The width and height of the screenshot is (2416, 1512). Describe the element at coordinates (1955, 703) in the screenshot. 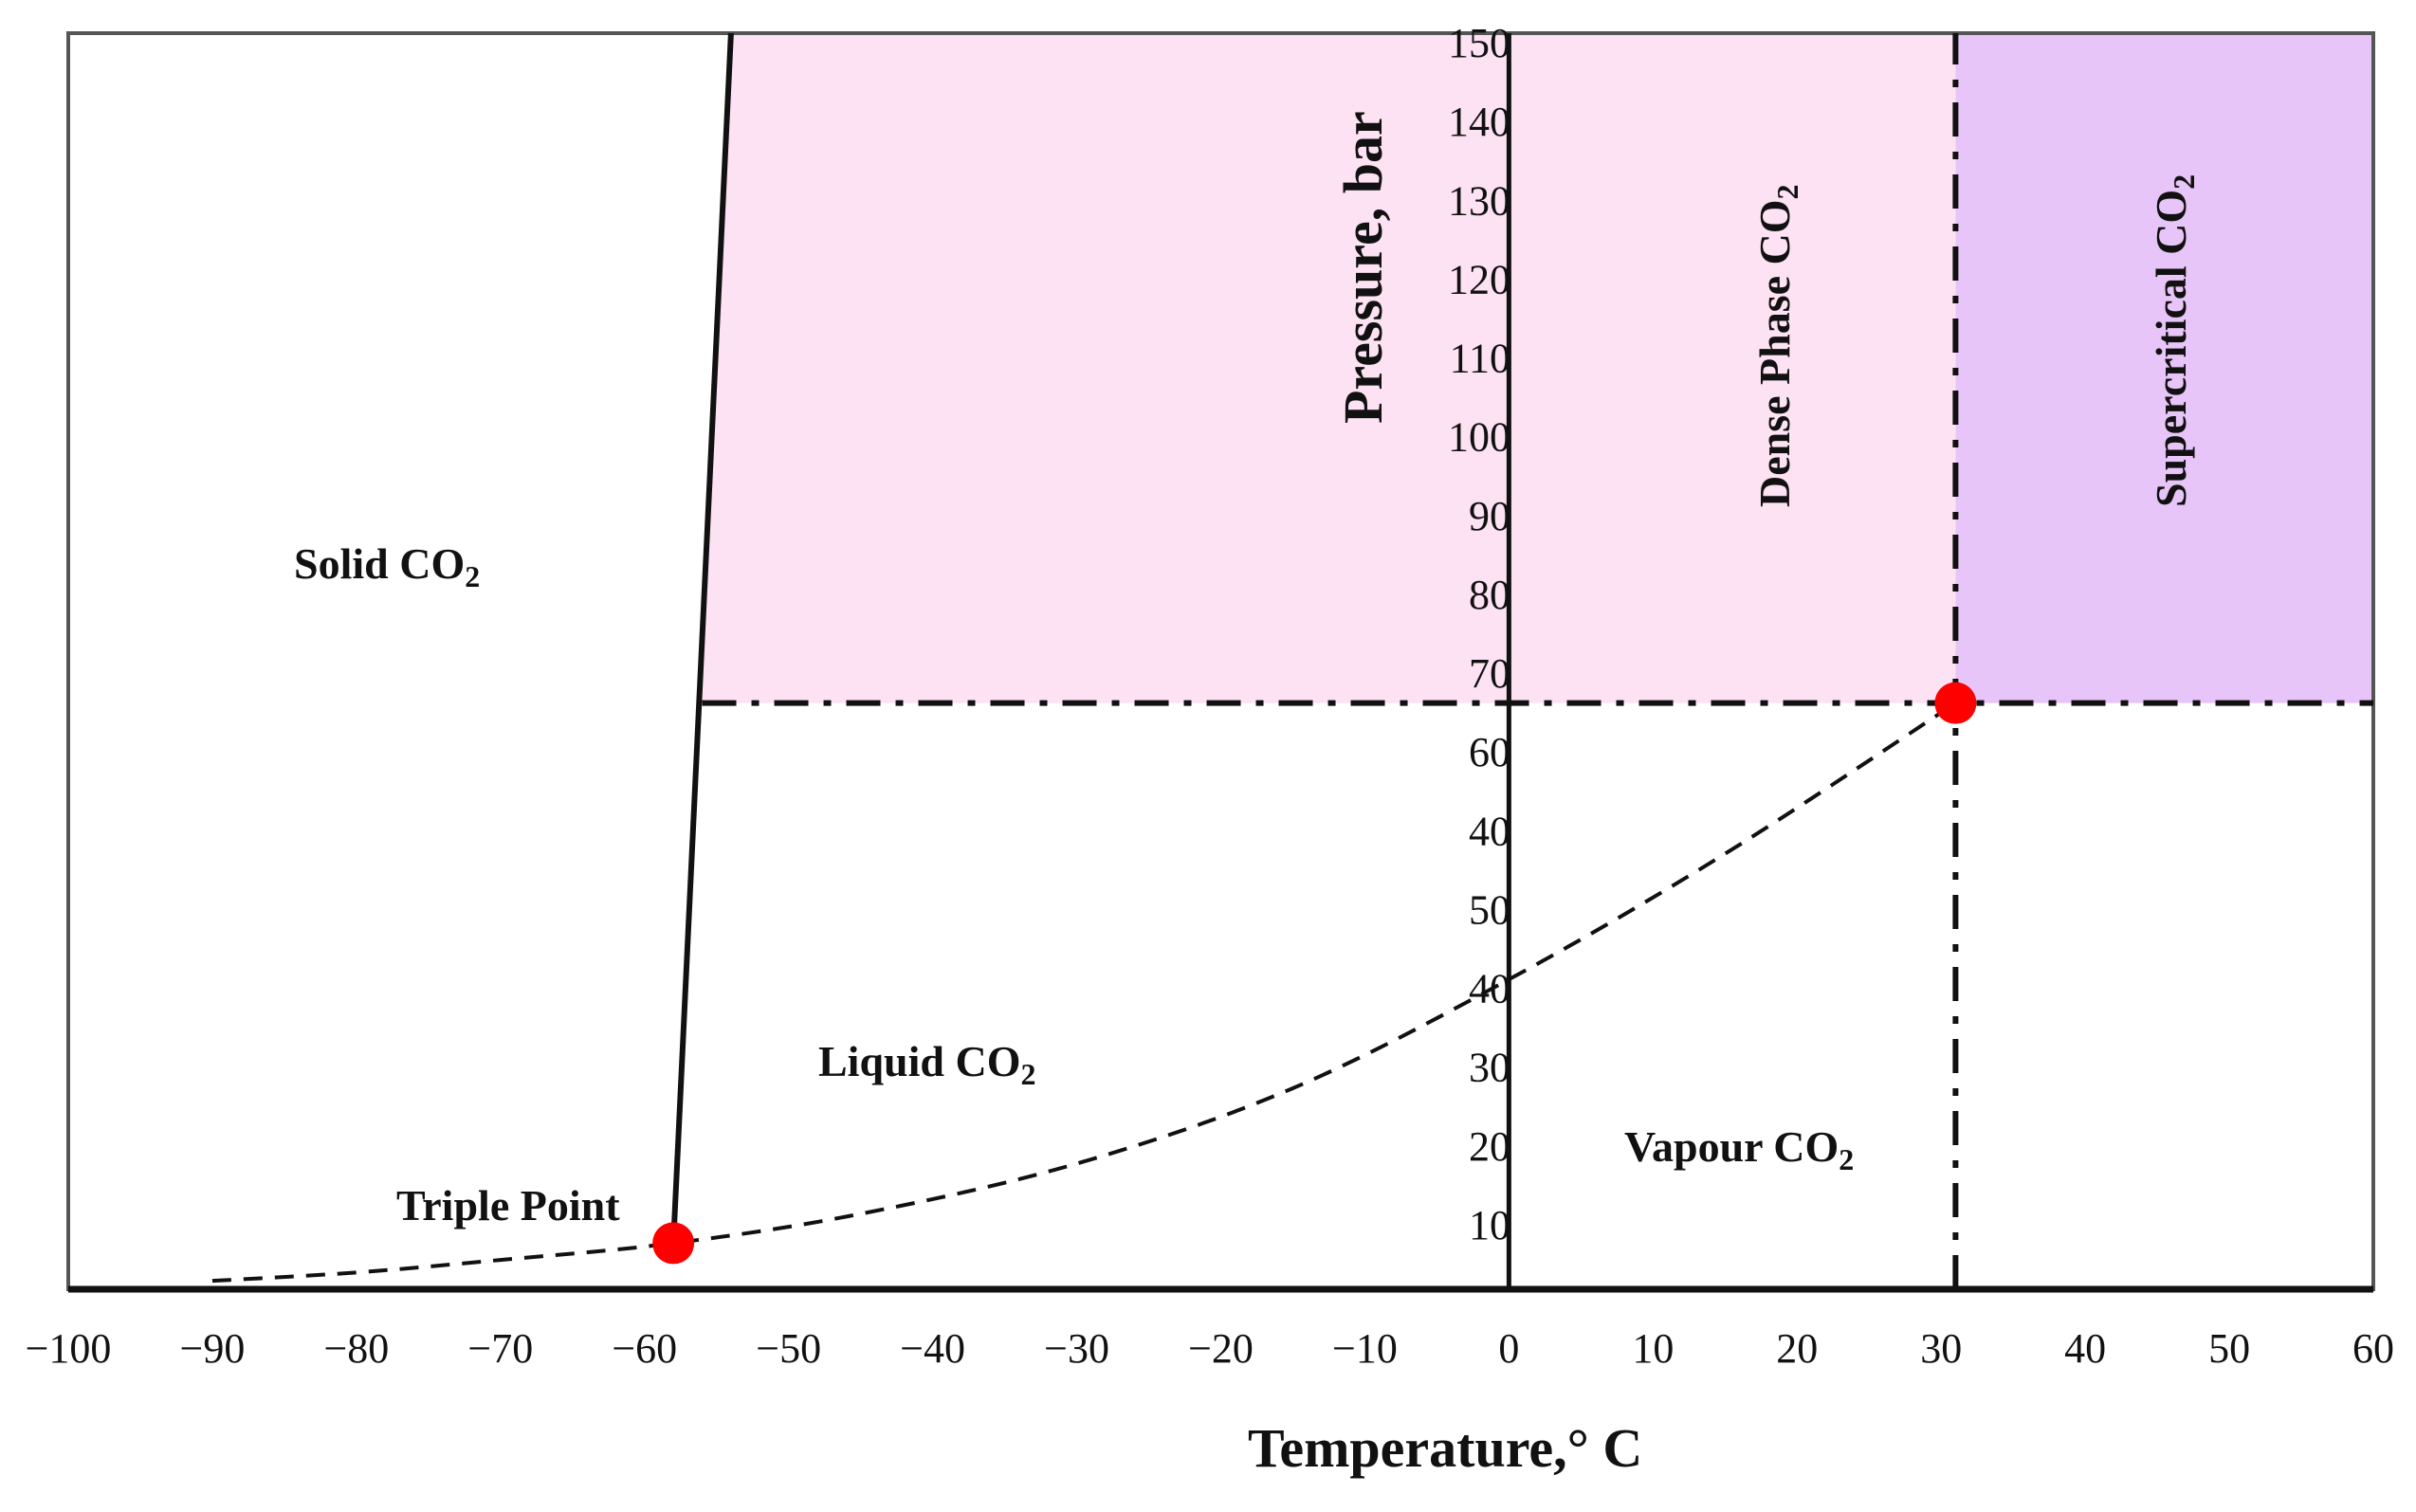

I see `critical-point-marker` at that location.